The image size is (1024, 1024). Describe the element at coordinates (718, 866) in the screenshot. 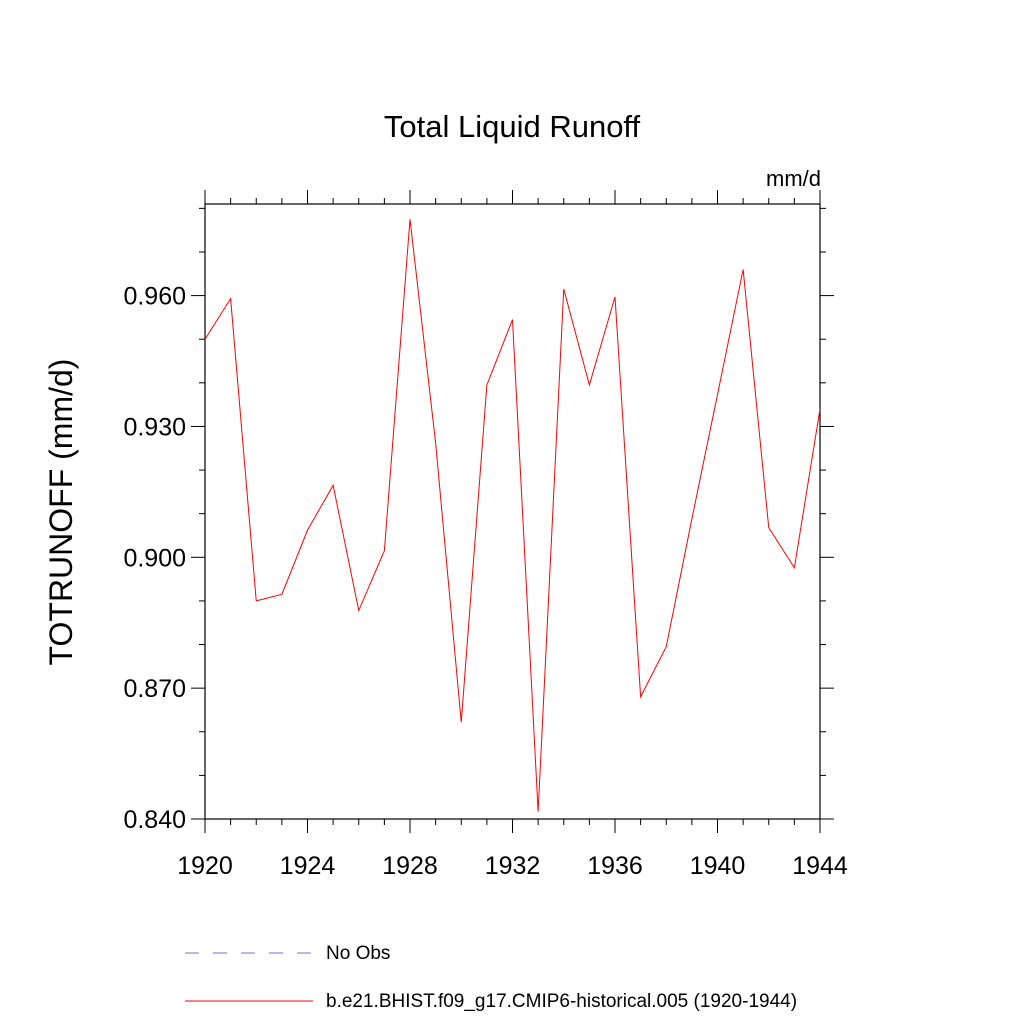

I see `x-tick-label-1940: 1940` at that location.